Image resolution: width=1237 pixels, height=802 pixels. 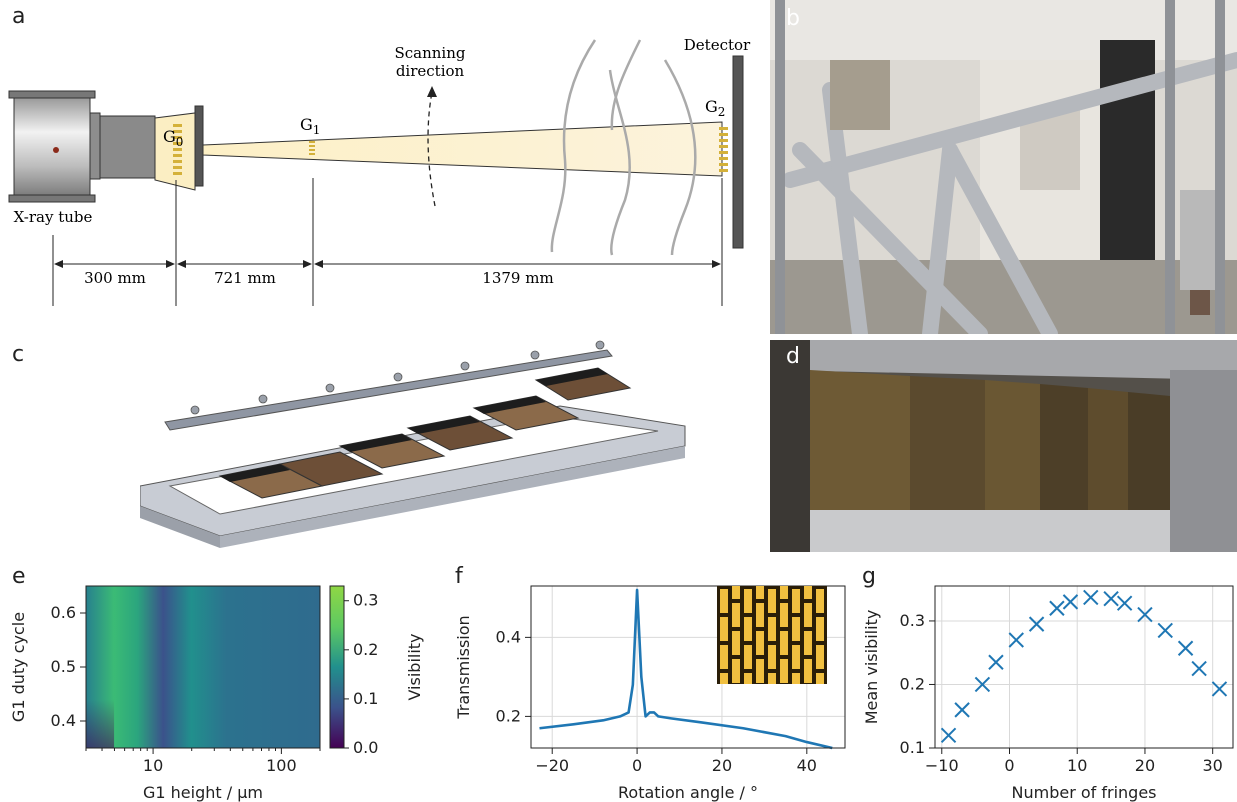 I want to click on panel-letter-d: d, so click(x=793, y=356).